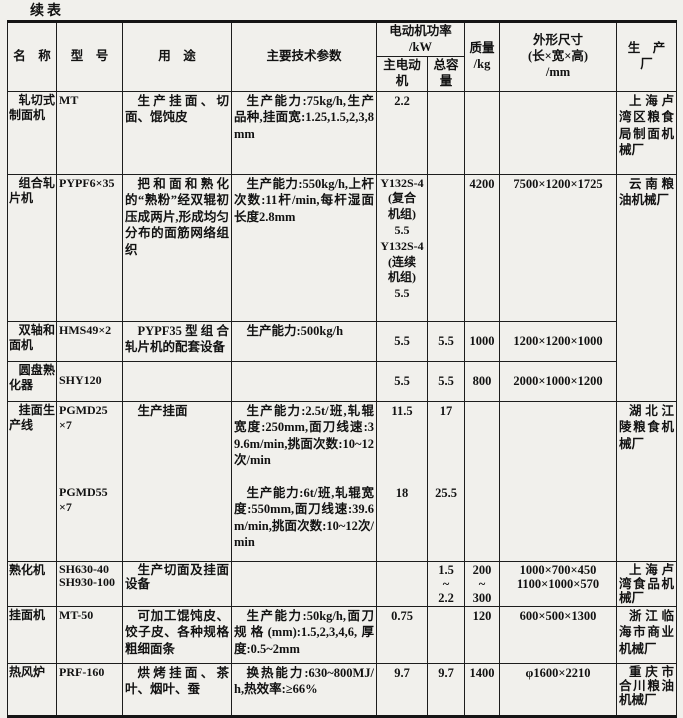 The image size is (683, 718). I want to click on params-cell: 生产能力:75kg/h,生产品种,挂面宽:1.25,1.5,2,3,8mm, so click(304, 132).